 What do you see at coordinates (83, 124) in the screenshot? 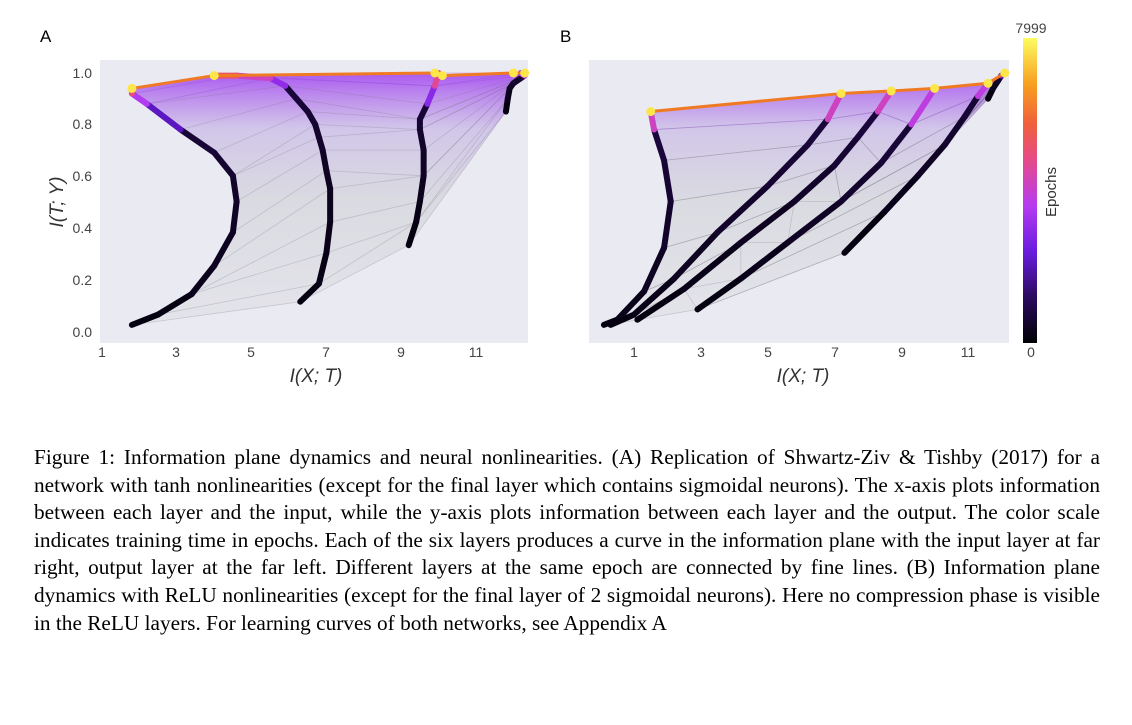
I see `y-tick-label: 0.8` at bounding box center [83, 124].